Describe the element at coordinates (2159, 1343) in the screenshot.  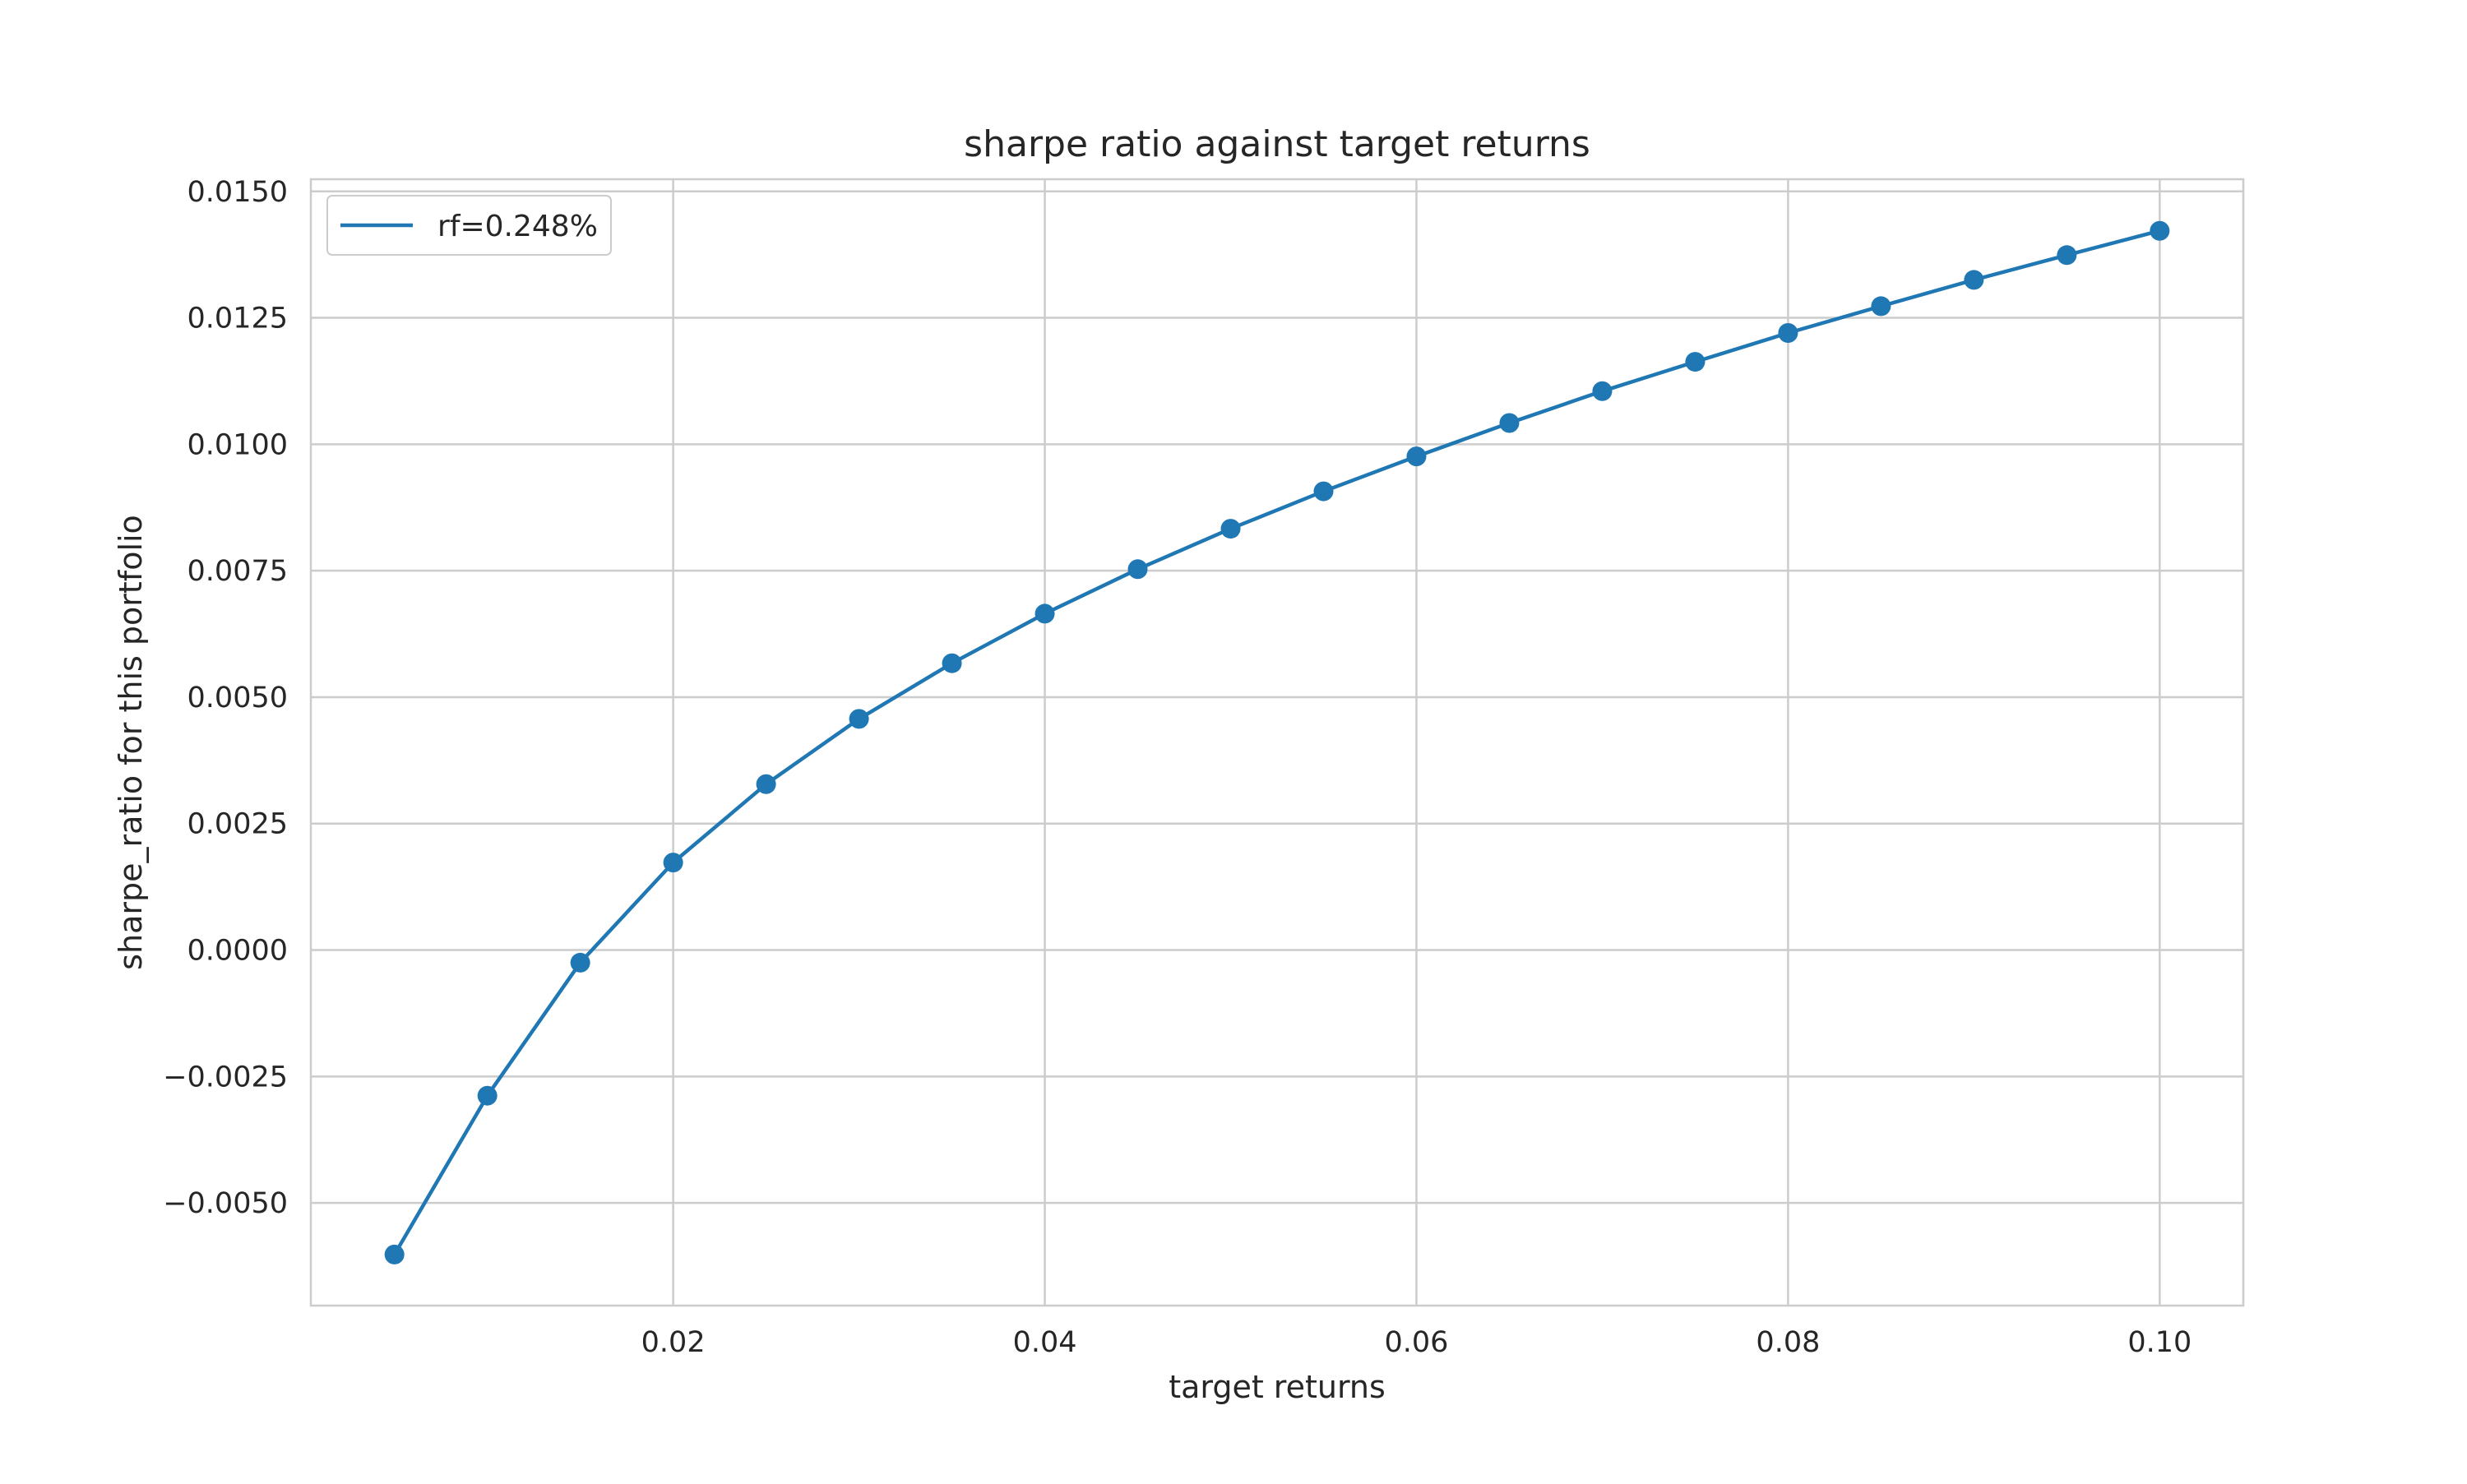
I see `x-tick-label: 0.10` at that location.